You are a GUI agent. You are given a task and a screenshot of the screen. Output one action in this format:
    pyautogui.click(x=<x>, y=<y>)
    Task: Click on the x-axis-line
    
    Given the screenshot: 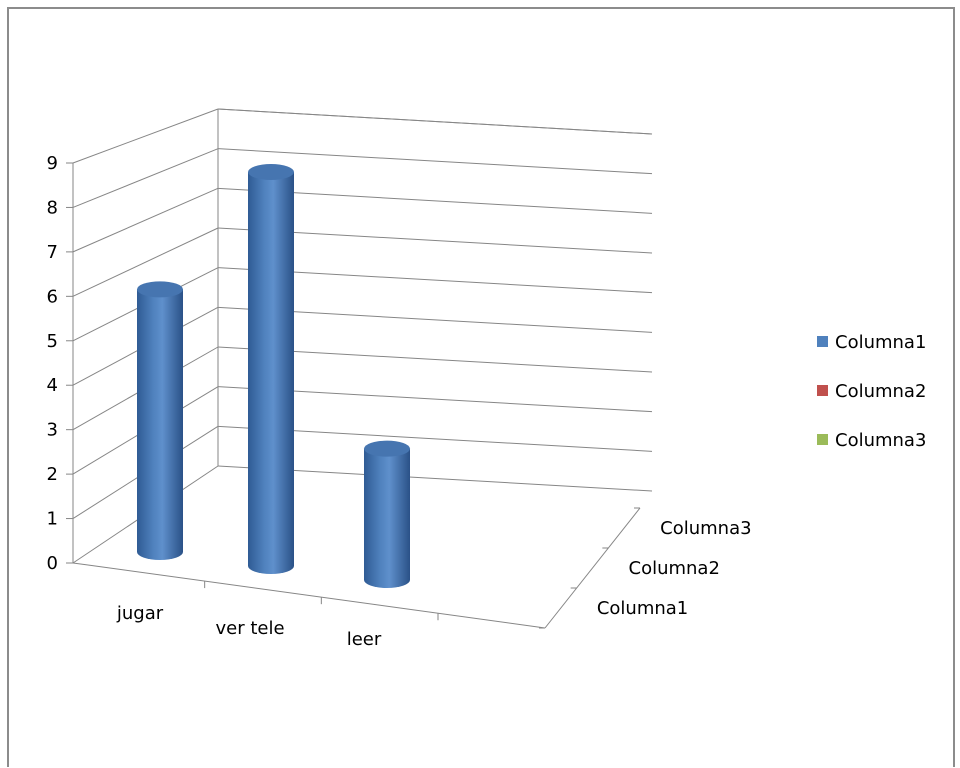 What is the action you would take?
    pyautogui.click(x=316, y=596)
    